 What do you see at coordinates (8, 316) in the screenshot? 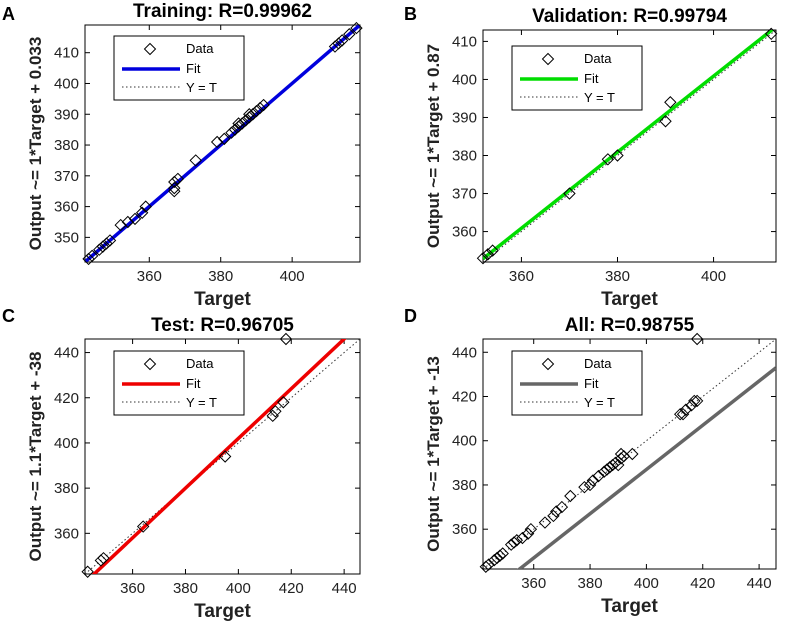
I see `panel-letter: C` at bounding box center [8, 316].